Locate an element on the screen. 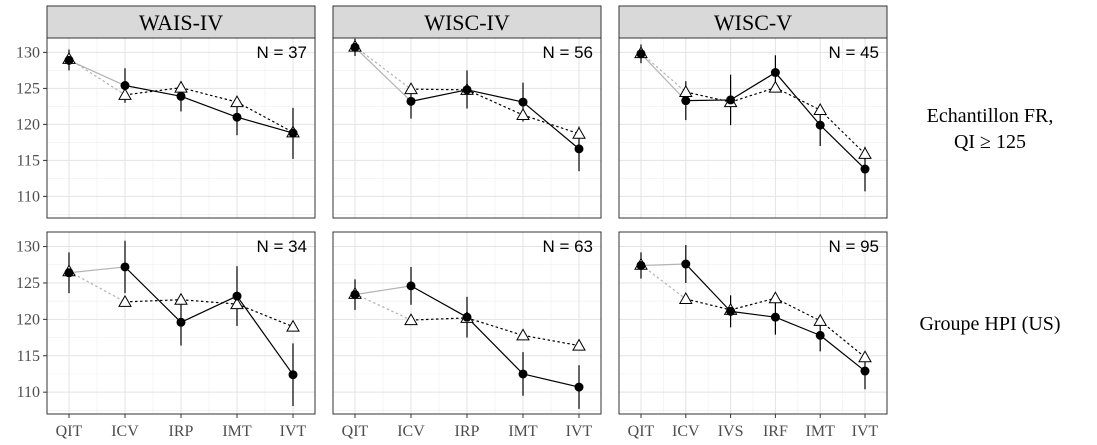 Image resolution: width=1097 pixels, height=445 pixels. n-label: N = 63 is located at coordinates (567, 246).